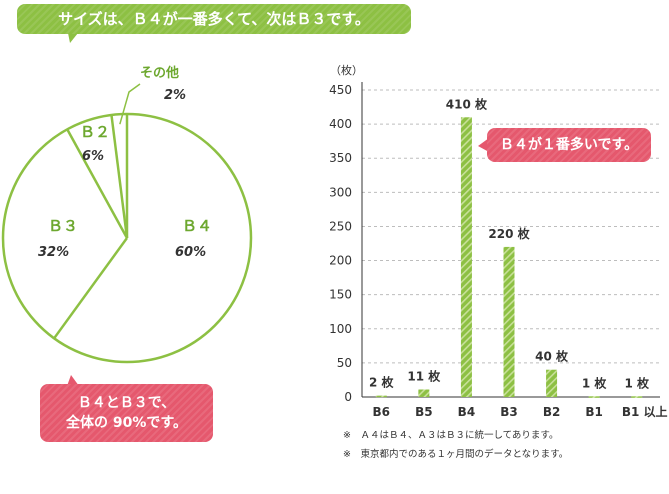 This screenshot has width=669, height=494. Describe the element at coordinates (340, 90) in the screenshot. I see `y-tick-label: 450` at that location.